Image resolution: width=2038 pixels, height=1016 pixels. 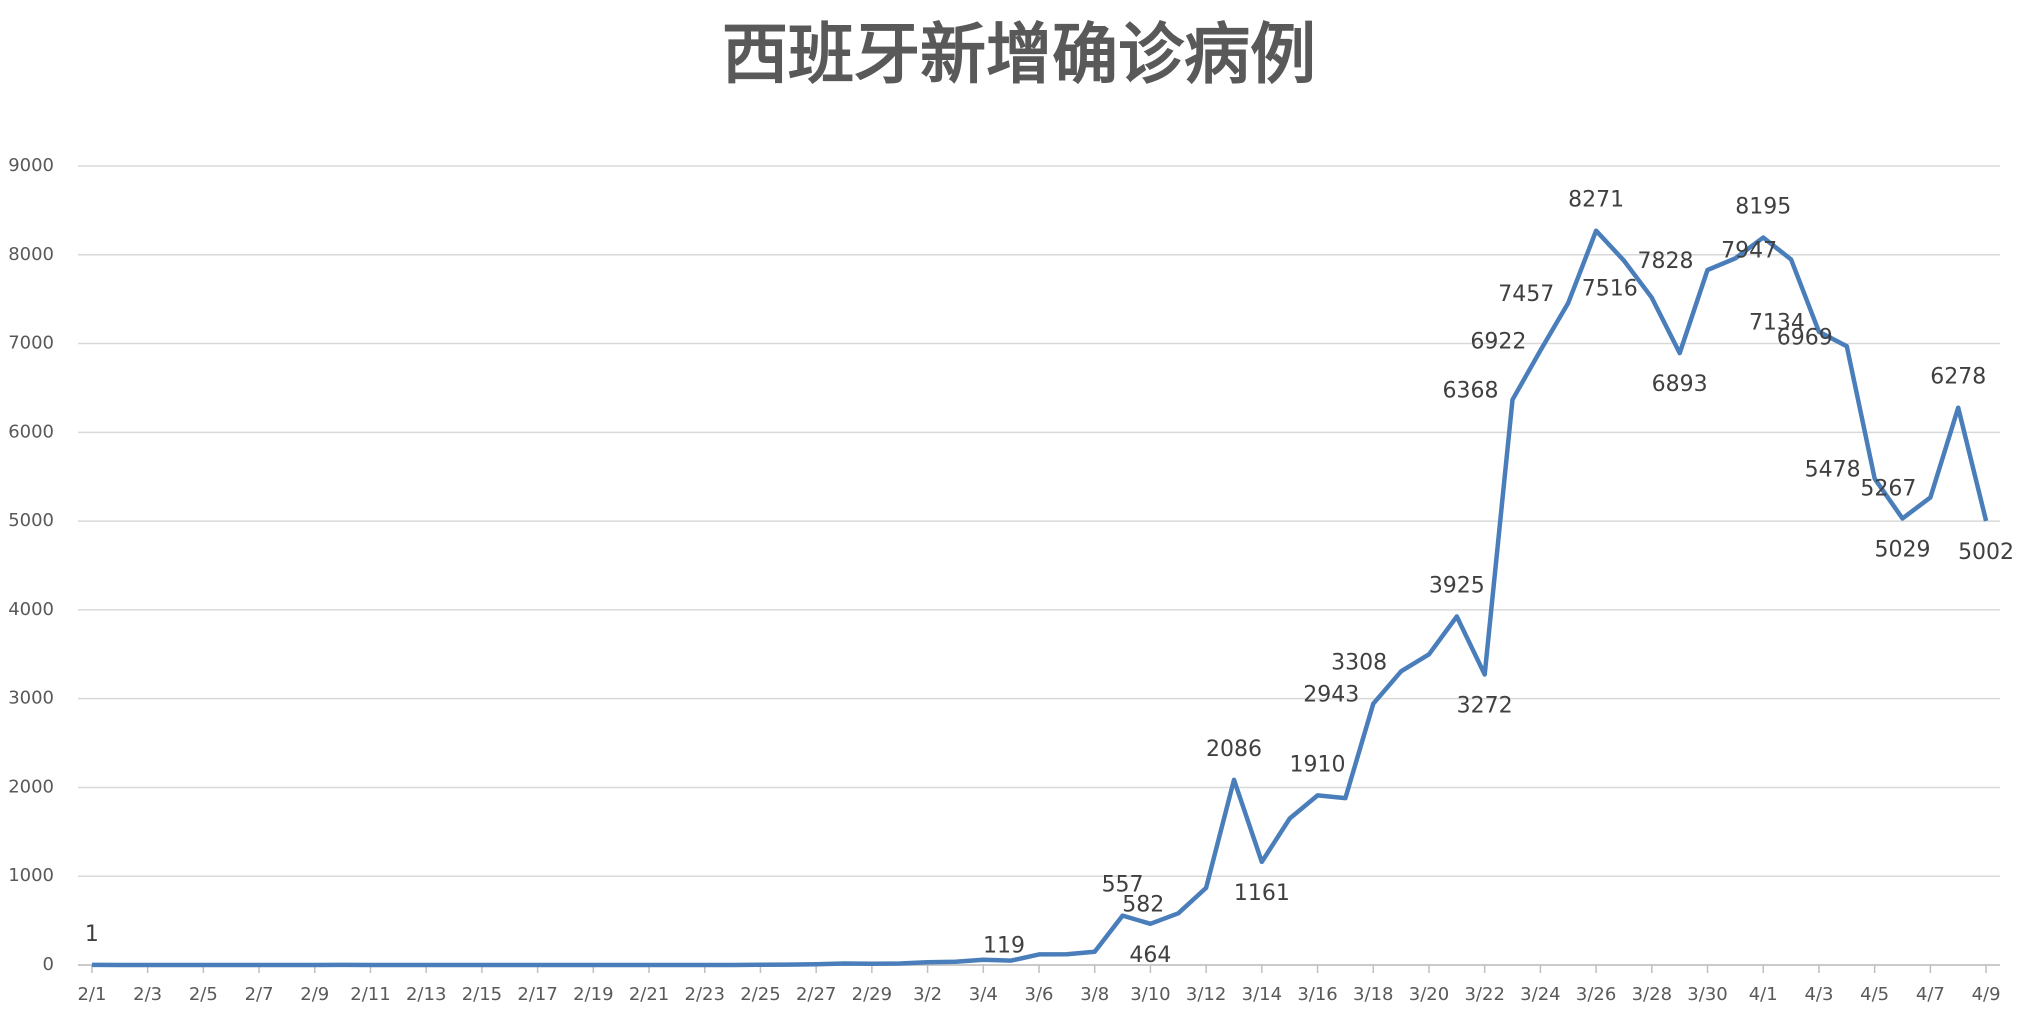 What do you see at coordinates (1039, 994) in the screenshot?
I see `x-tick-label: 3/6` at bounding box center [1039, 994].